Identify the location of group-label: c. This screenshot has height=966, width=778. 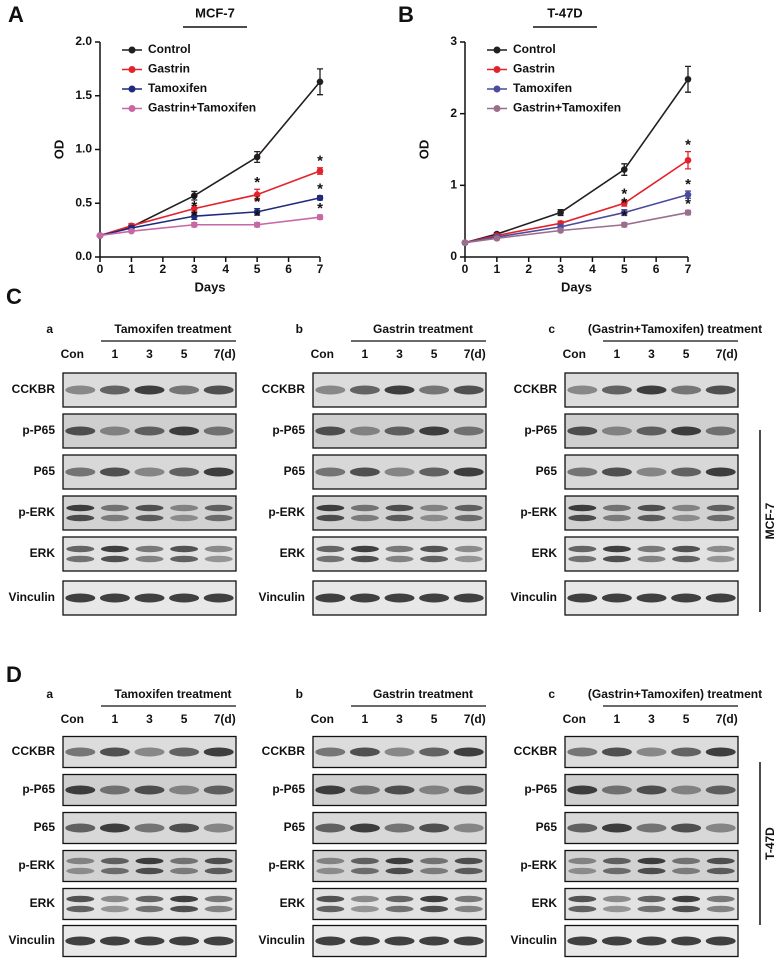
(551, 694).